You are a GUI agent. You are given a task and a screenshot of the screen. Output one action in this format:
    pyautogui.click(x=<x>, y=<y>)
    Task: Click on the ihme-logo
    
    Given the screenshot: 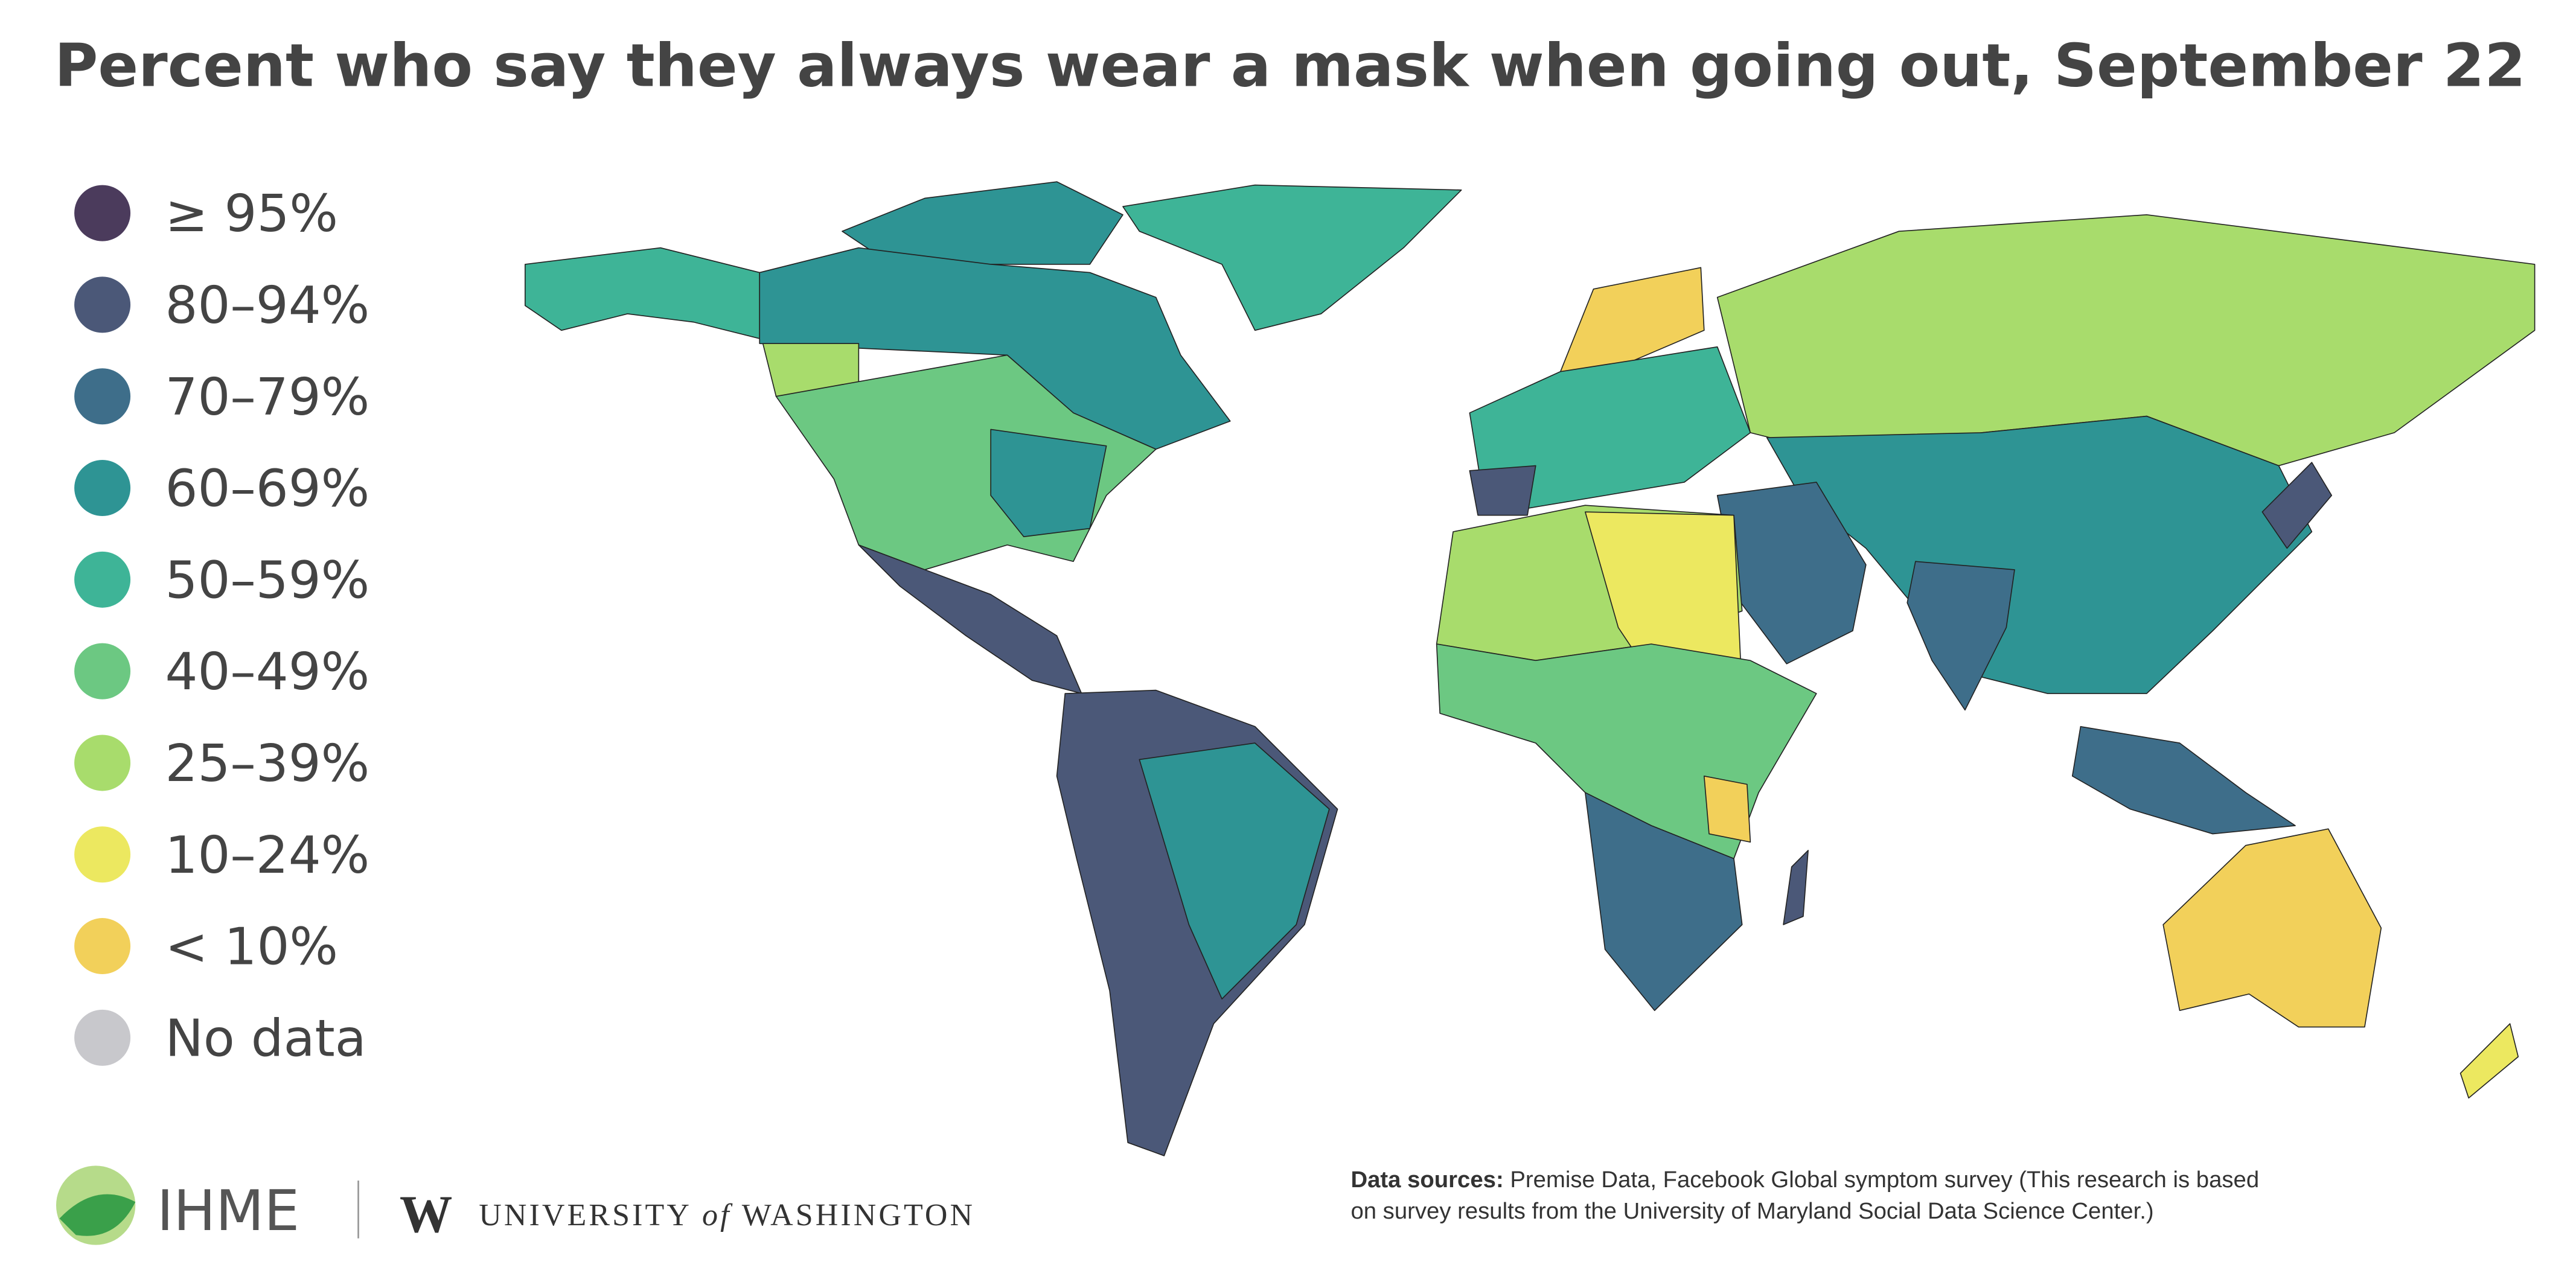 What is the action you would take?
    pyautogui.click(x=96, y=1205)
    